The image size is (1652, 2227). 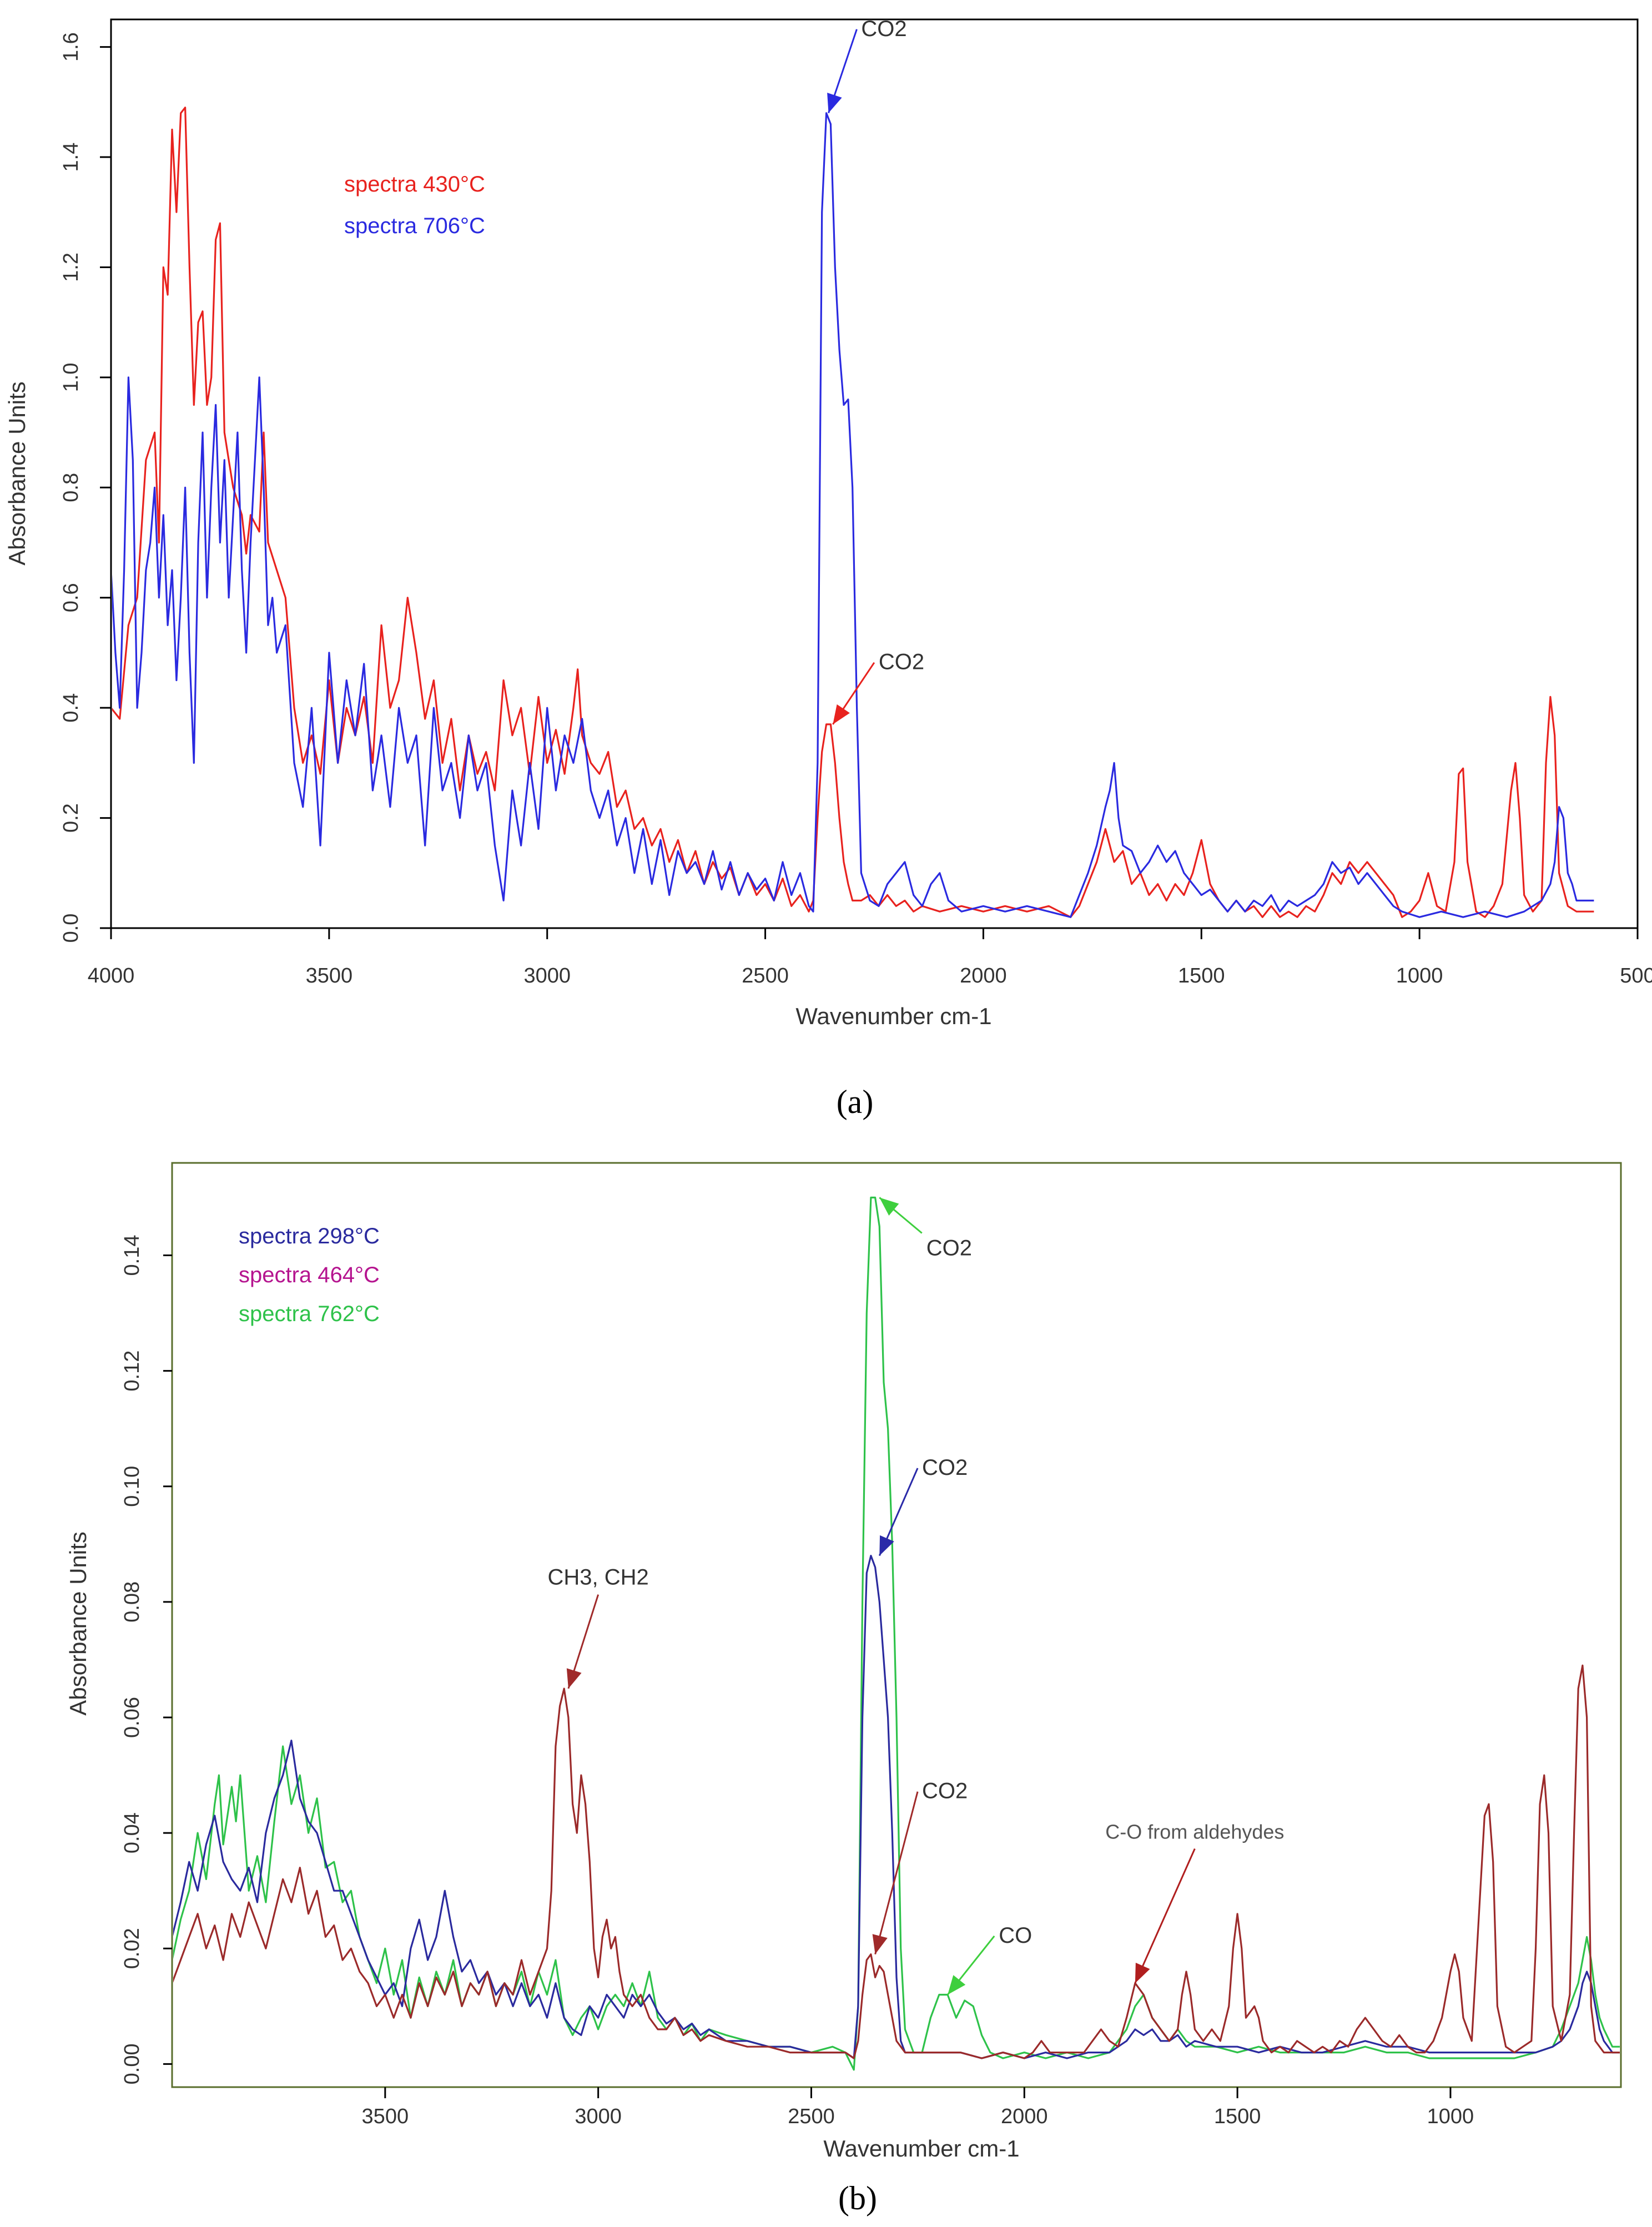 What do you see at coordinates (71, 377) in the screenshot?
I see `y-tick-label: 1.0` at bounding box center [71, 377].